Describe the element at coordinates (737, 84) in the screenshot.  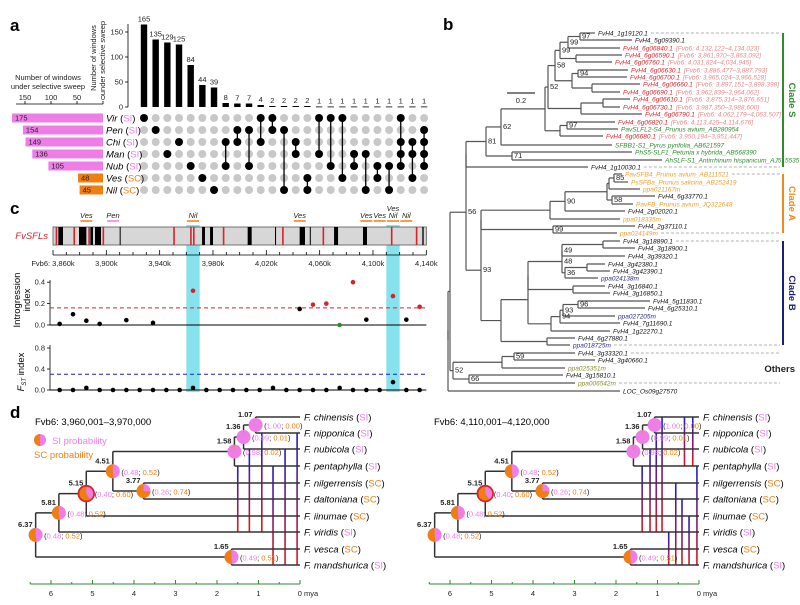
I see `leaf-coordinates: [Fvb6: 3,897,151–3,898,398]` at that location.